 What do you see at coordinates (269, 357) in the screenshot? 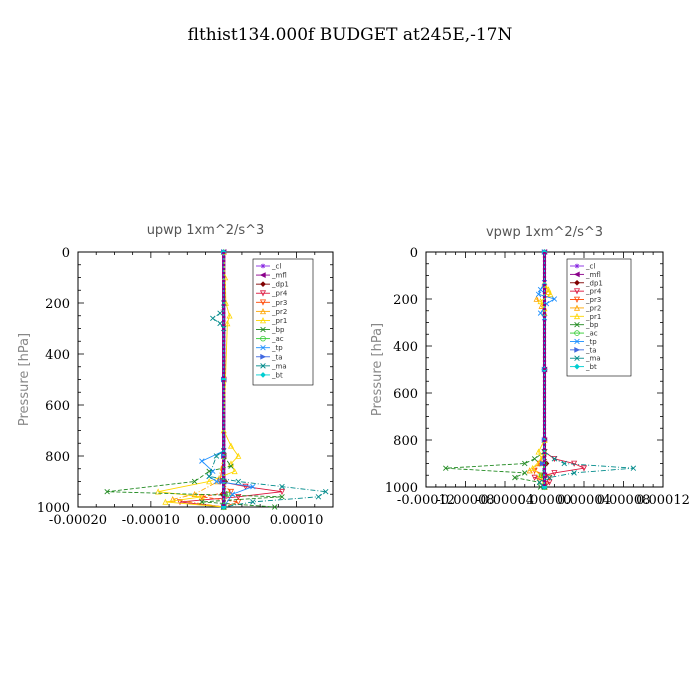
I see `legend-entry: _ta` at bounding box center [269, 357].